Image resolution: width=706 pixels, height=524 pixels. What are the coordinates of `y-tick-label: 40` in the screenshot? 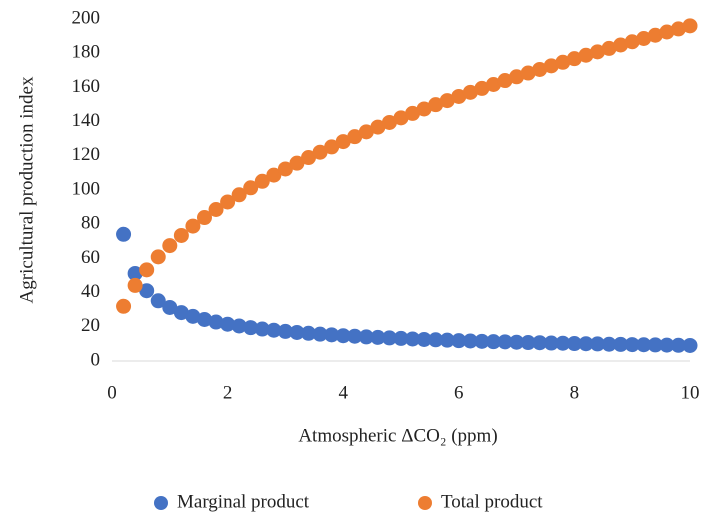 It's located at (90, 291).